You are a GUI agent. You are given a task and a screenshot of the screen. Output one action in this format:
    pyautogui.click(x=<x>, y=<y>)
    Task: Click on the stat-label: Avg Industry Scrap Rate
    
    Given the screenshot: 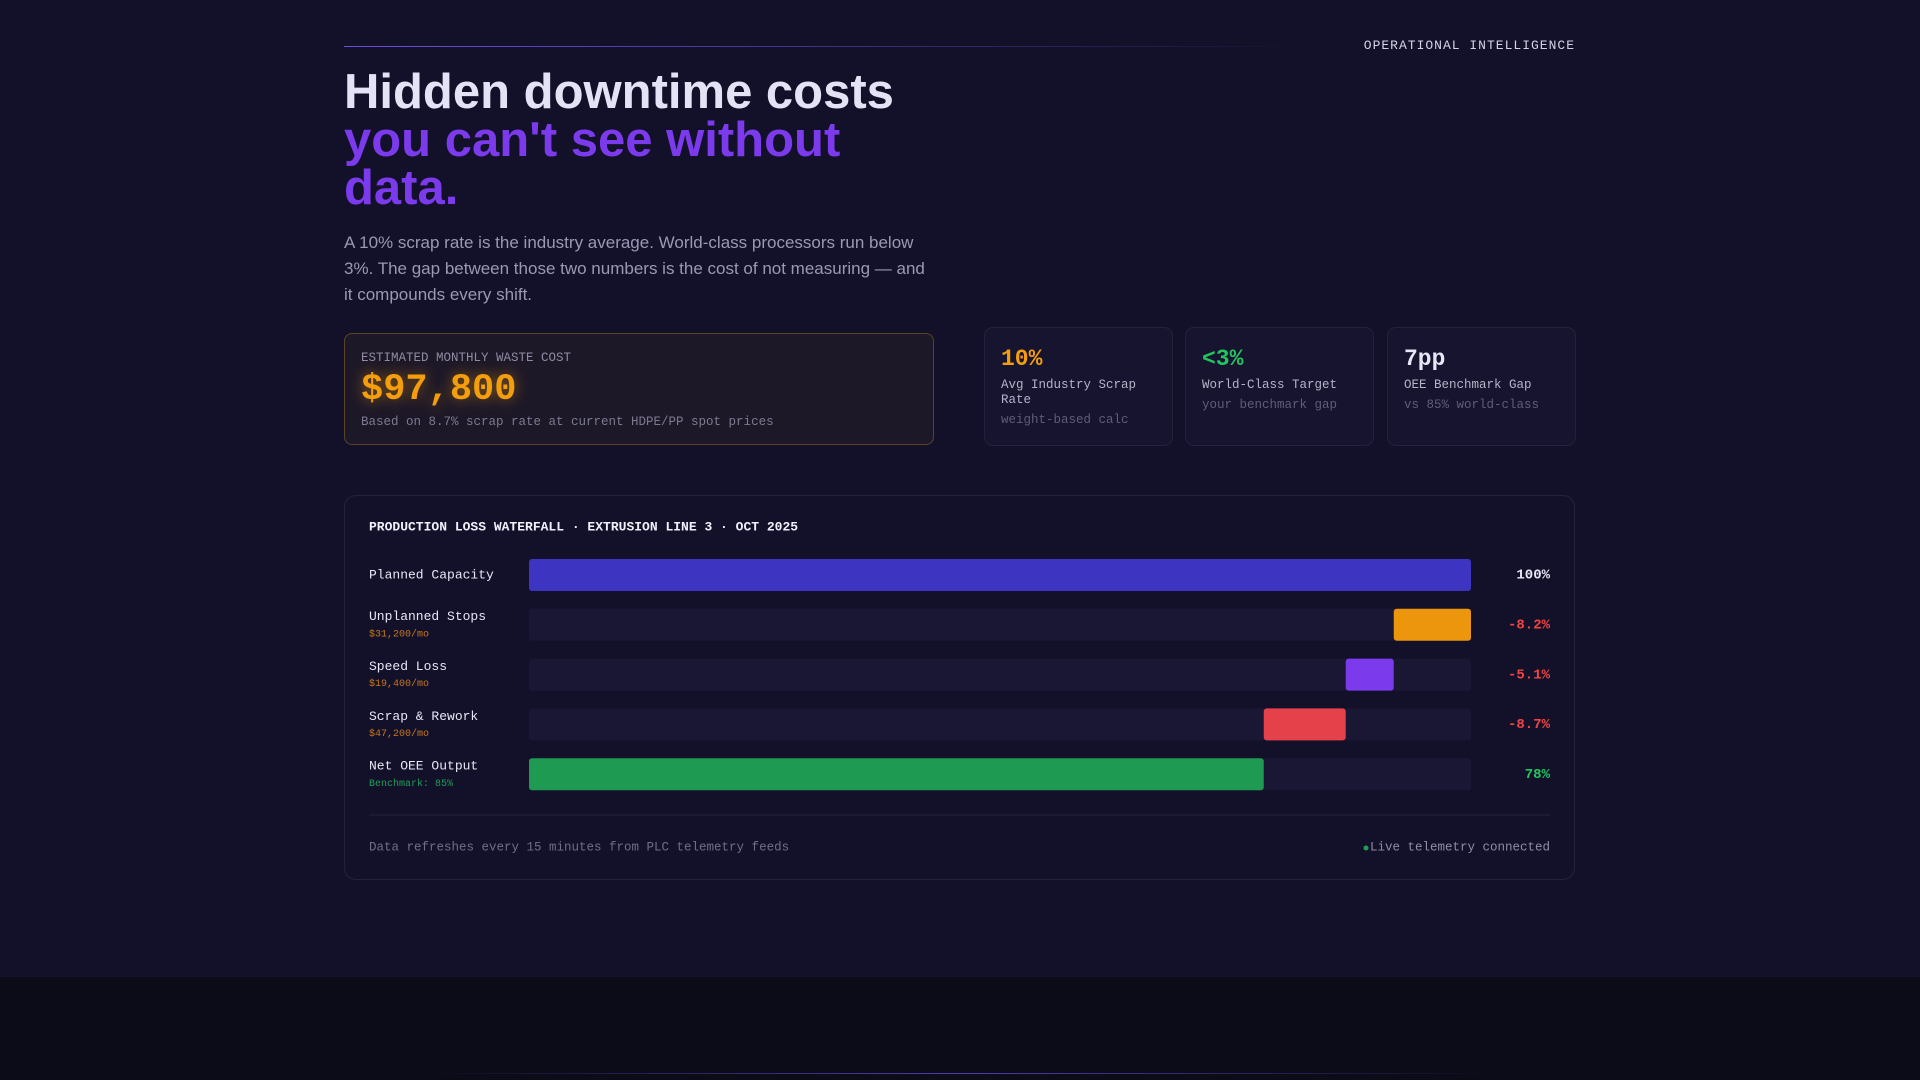 What is the action you would take?
    pyautogui.click(x=1069, y=392)
    